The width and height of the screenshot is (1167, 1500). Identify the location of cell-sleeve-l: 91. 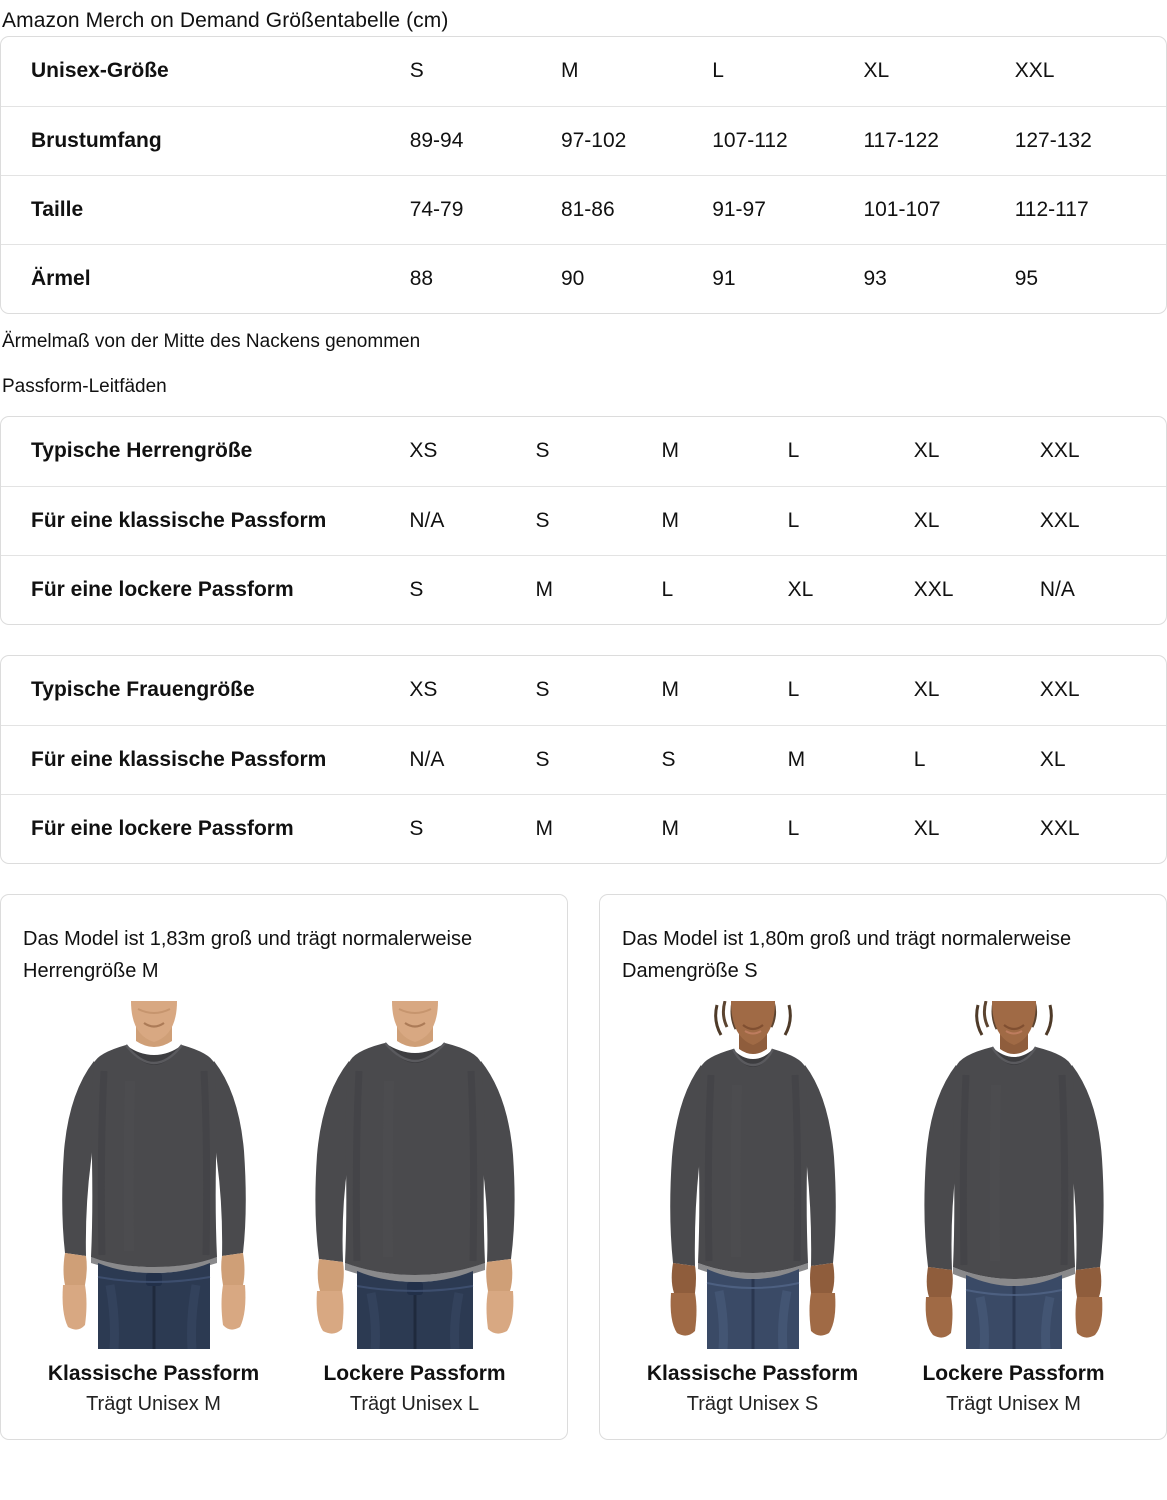
(788, 278).